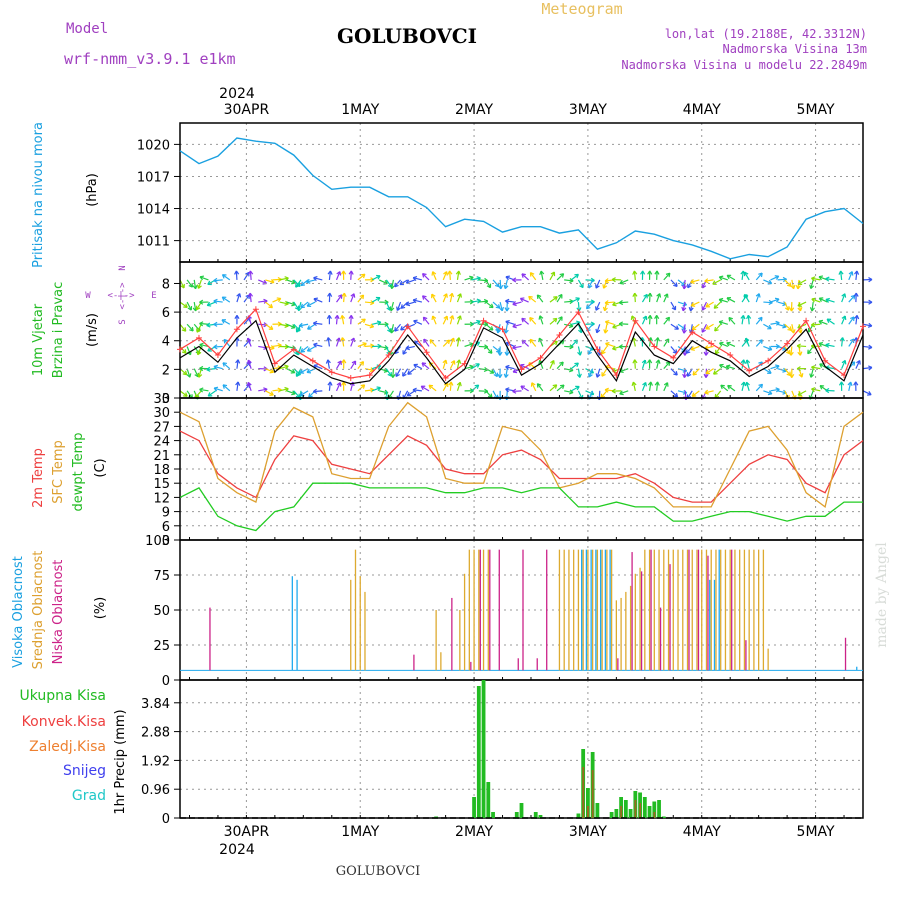 The image size is (900, 904). Describe the element at coordinates (38, 478) in the screenshot. I see `t2m-ylabel: 2m Temp` at that location.